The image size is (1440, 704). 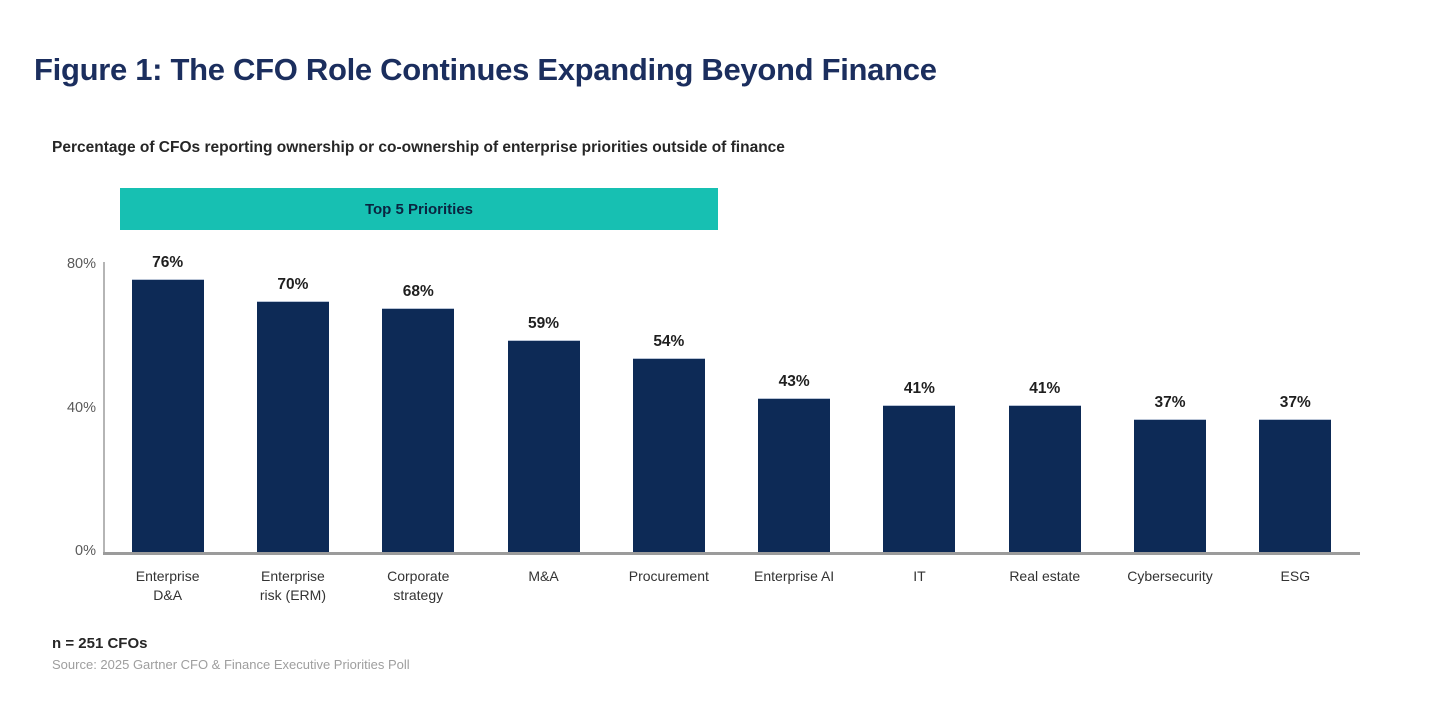 What do you see at coordinates (68, 280) in the screenshot?
I see `y-axis-tick-labels: 80% 40% 0%` at bounding box center [68, 280].